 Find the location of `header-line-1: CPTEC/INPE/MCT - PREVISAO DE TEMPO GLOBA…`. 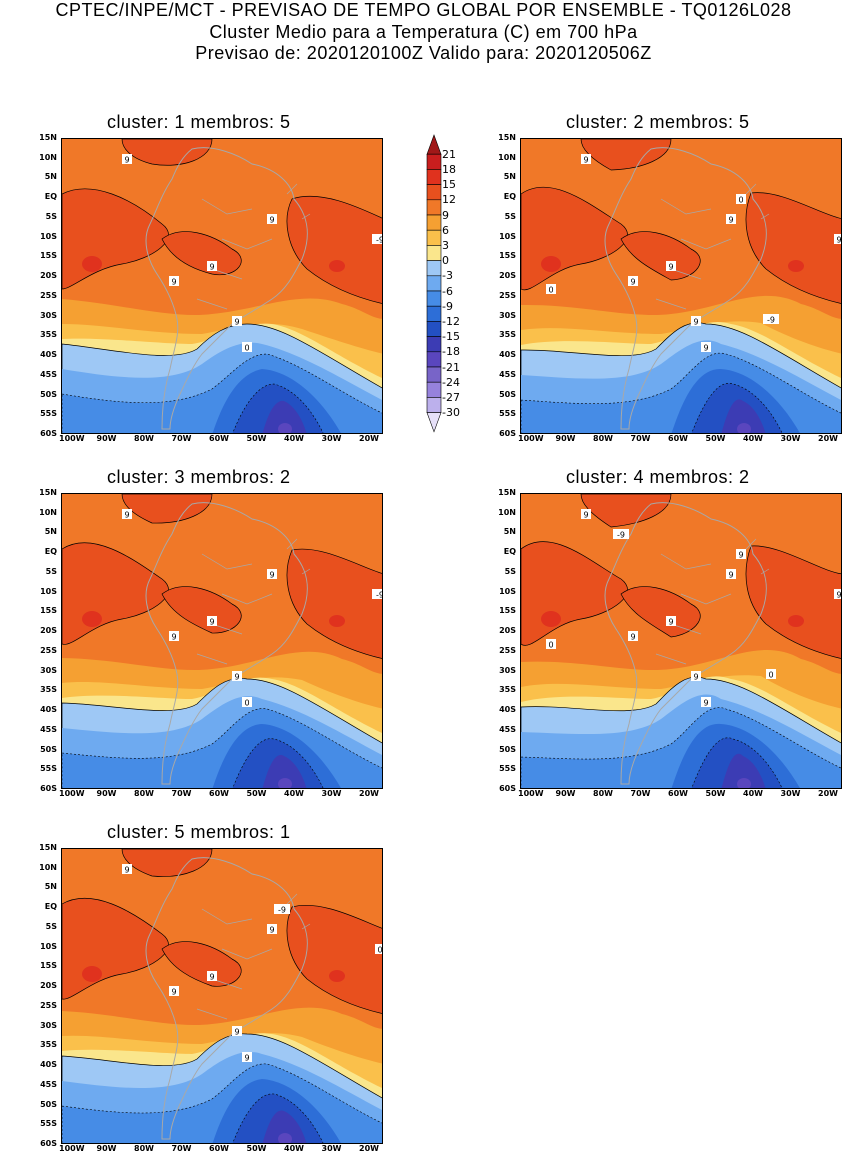

header-line-1: CPTEC/INPE/MCT - PREVISAO DE TEMPO GLOBA… is located at coordinates (423, 10).